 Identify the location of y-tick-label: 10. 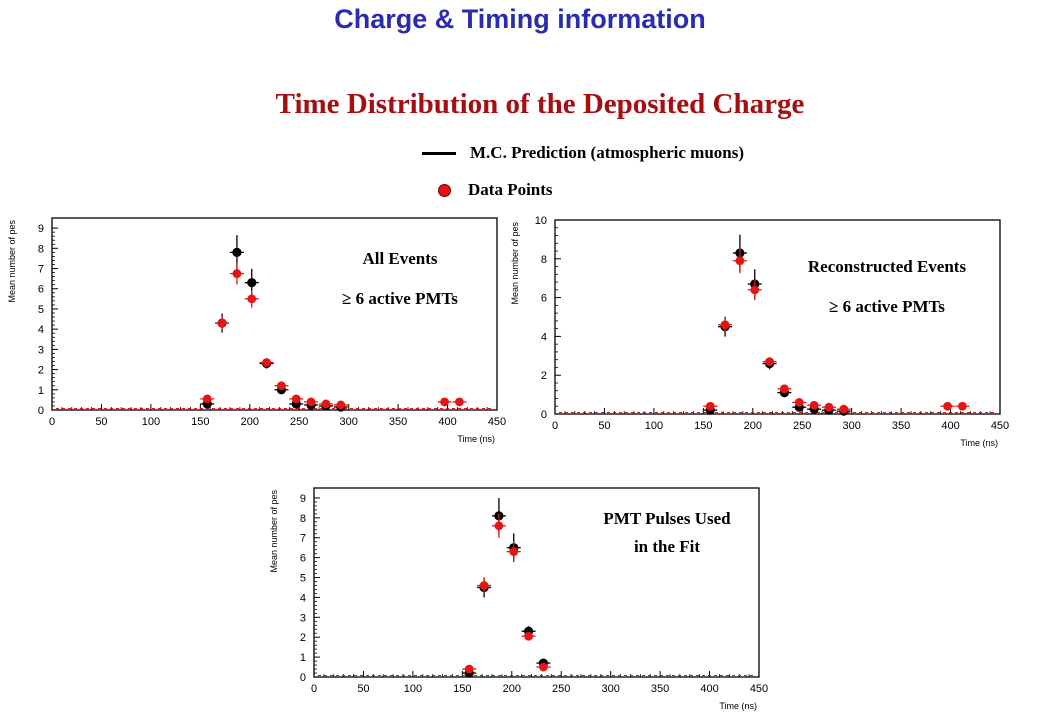
(541, 221).